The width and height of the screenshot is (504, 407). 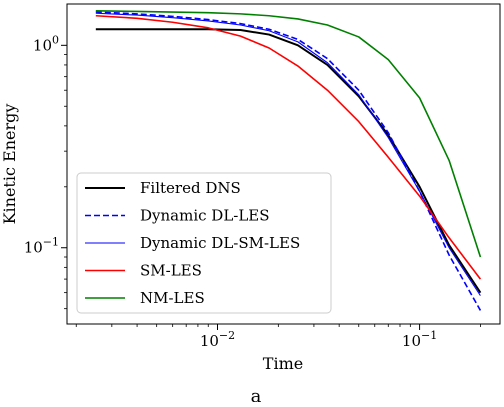 I want to click on y-tick-label: 10⁰, so click(x=46, y=43).